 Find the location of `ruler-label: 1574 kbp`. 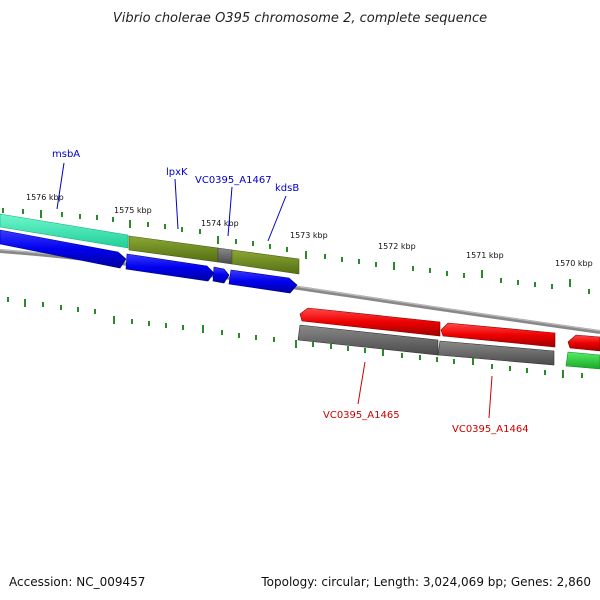

ruler-label: 1574 kbp is located at coordinates (220, 223).